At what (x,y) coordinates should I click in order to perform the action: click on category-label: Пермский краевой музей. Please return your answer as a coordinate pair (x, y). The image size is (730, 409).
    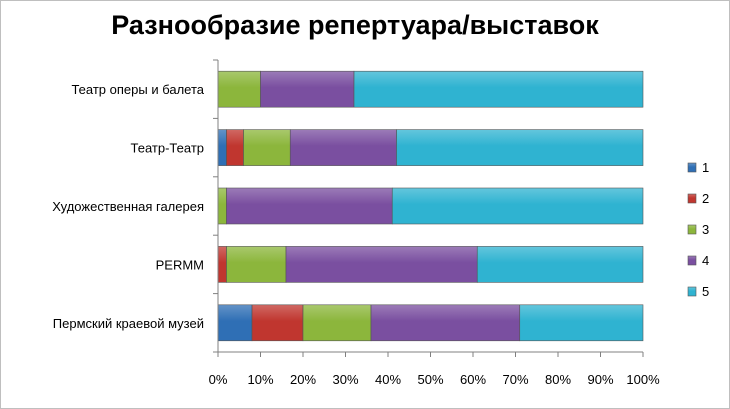
    Looking at the image, I should click on (128, 323).